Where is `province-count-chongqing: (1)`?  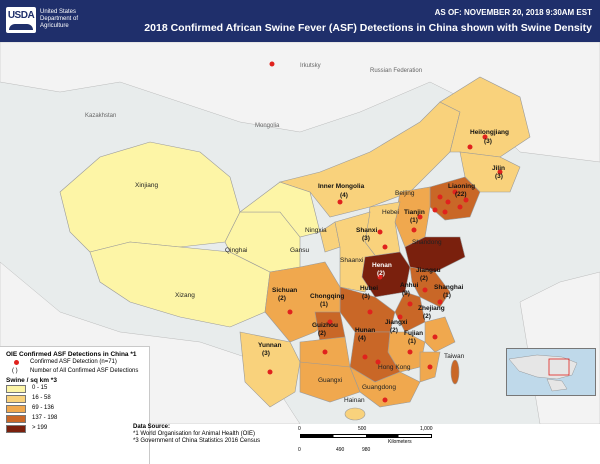
province-count-chongqing: (1) is located at coordinates (324, 304).